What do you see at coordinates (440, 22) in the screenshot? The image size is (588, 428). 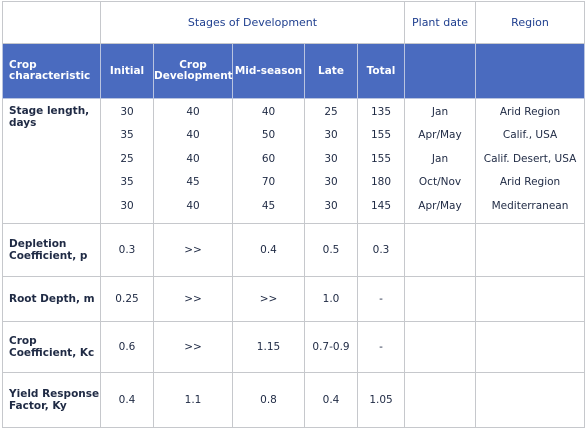 I see `plant-date-header: Plant date` at bounding box center [440, 22].